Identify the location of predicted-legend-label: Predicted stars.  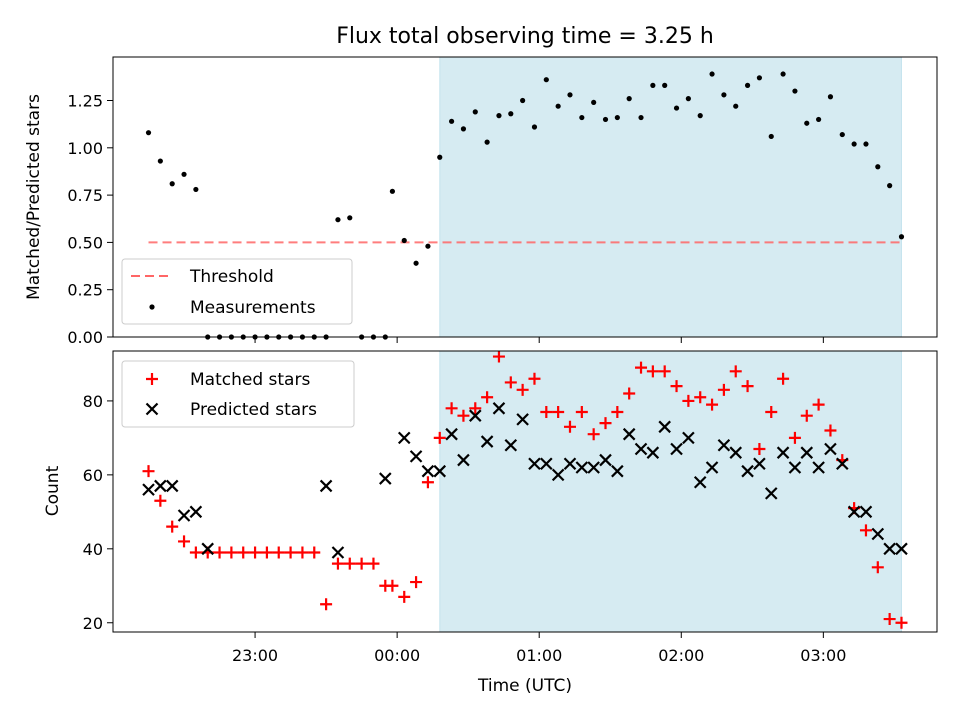
(253, 410).